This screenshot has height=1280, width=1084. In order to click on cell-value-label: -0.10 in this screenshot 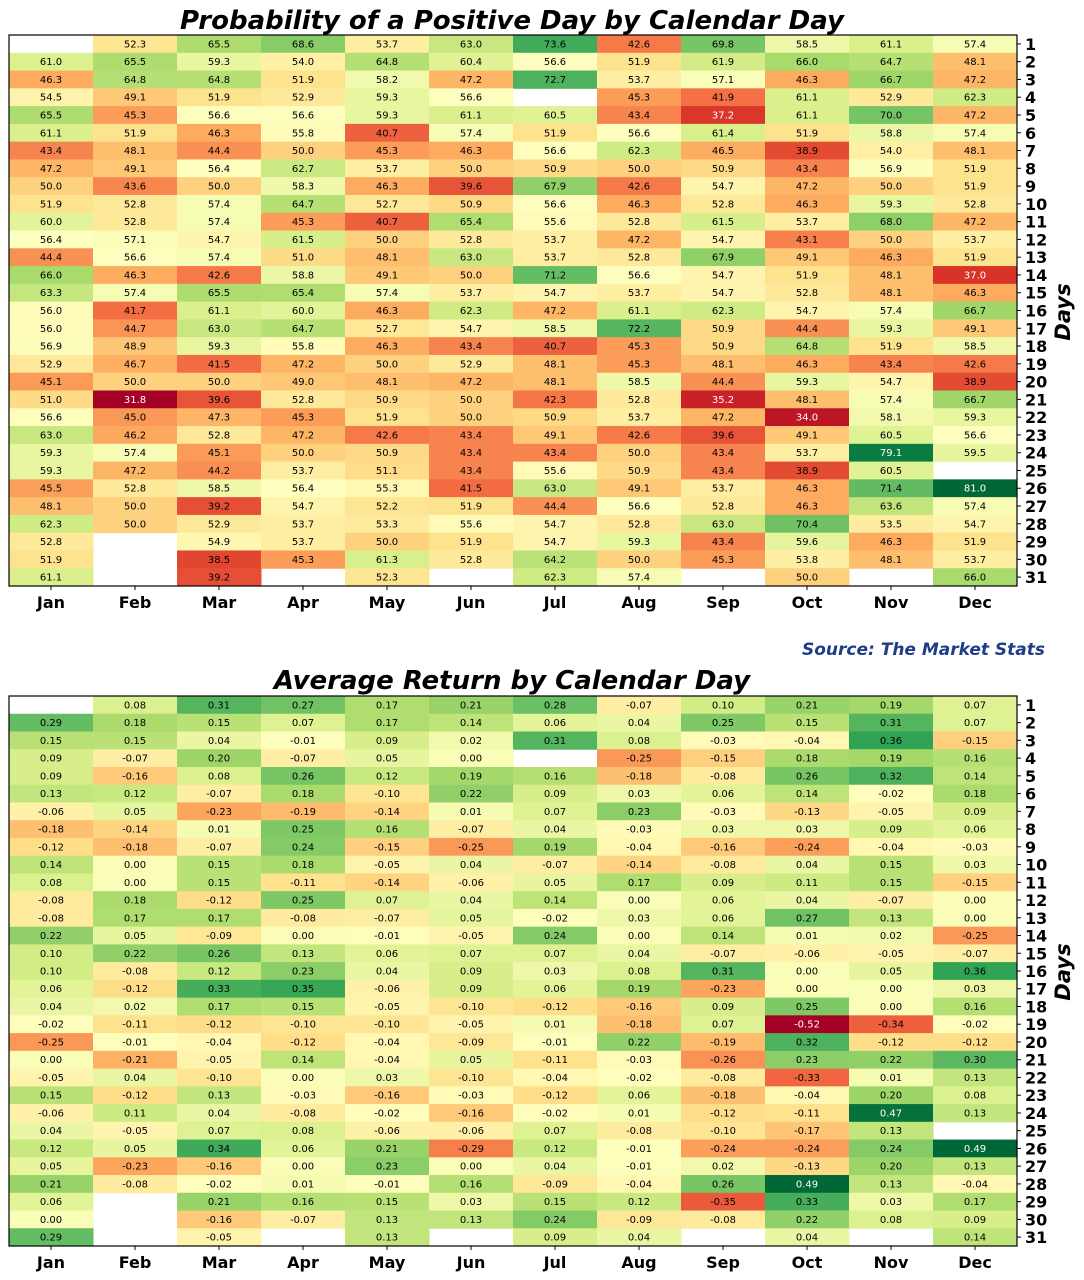, I will do `click(471, 1007)`.